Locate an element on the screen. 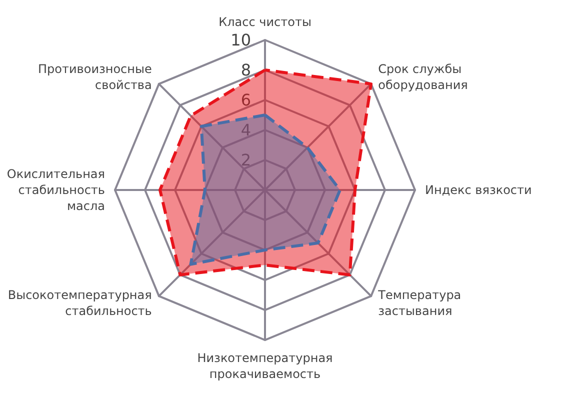 Image resolution: width=567 pixels, height=395 pixels. spoke-label: Высокотемпературная стабильность is located at coordinates (80, 303).